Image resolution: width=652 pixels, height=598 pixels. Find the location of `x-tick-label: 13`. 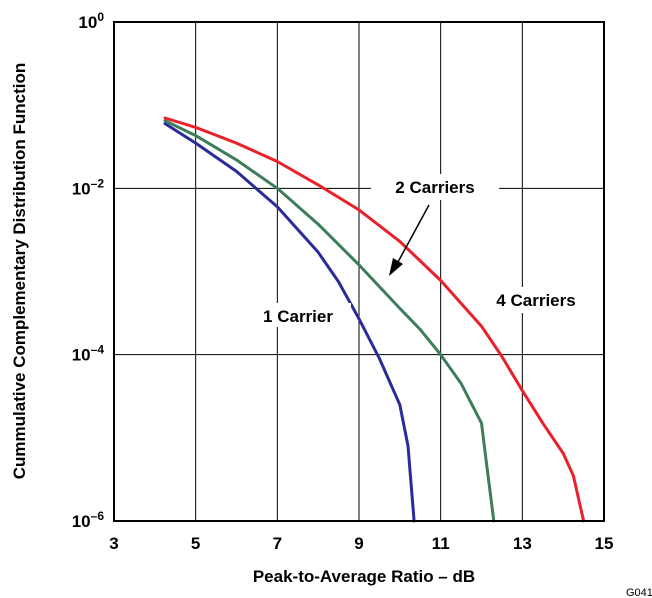

x-tick-label: 13 is located at coordinates (522, 543).